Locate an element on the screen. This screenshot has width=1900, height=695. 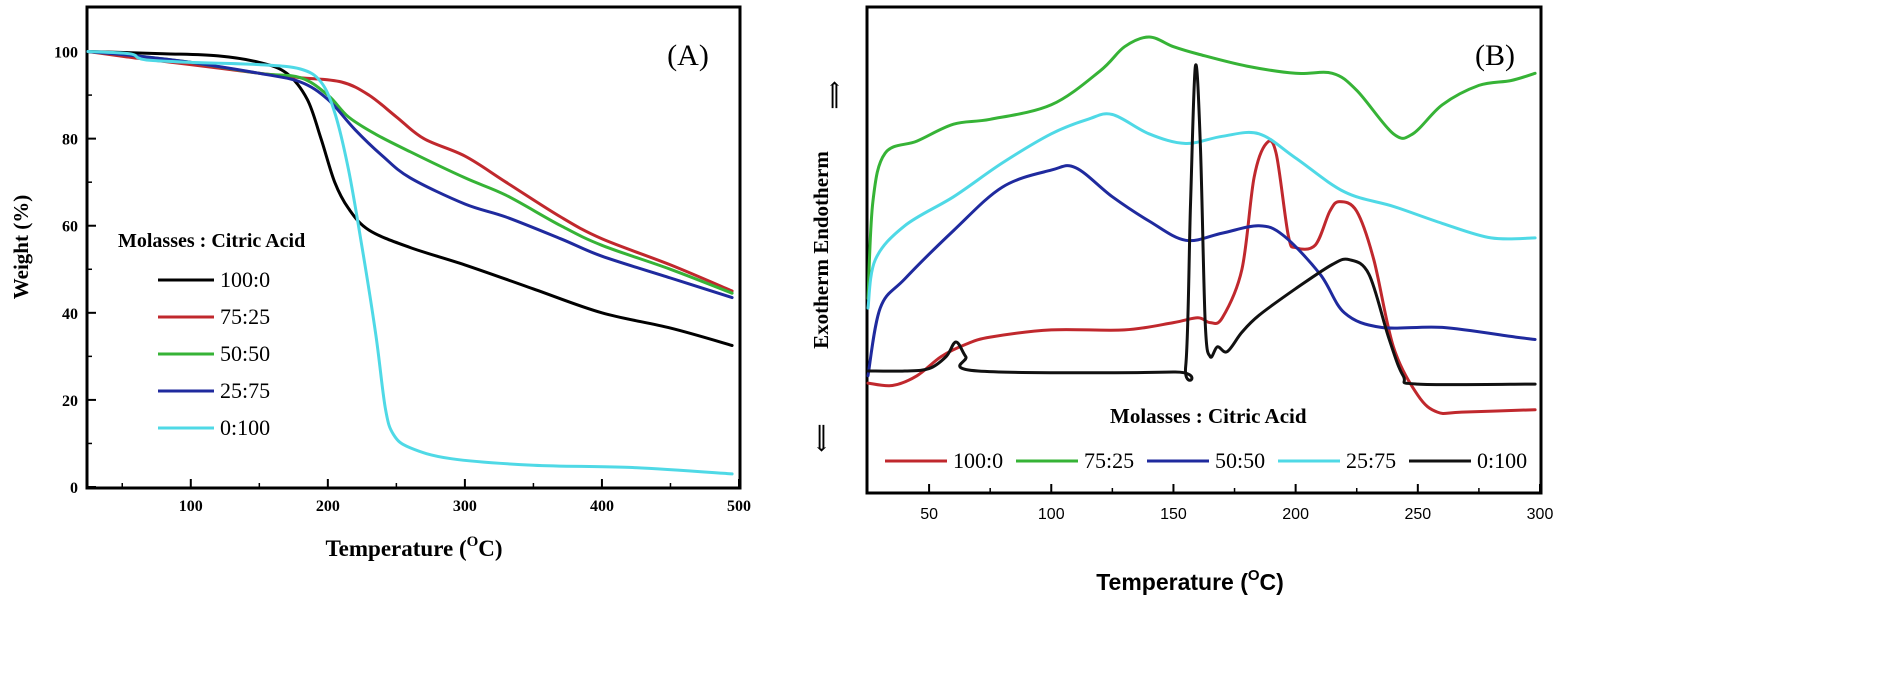
panel-a-y-tick-label: 40 is located at coordinates (70, 314).